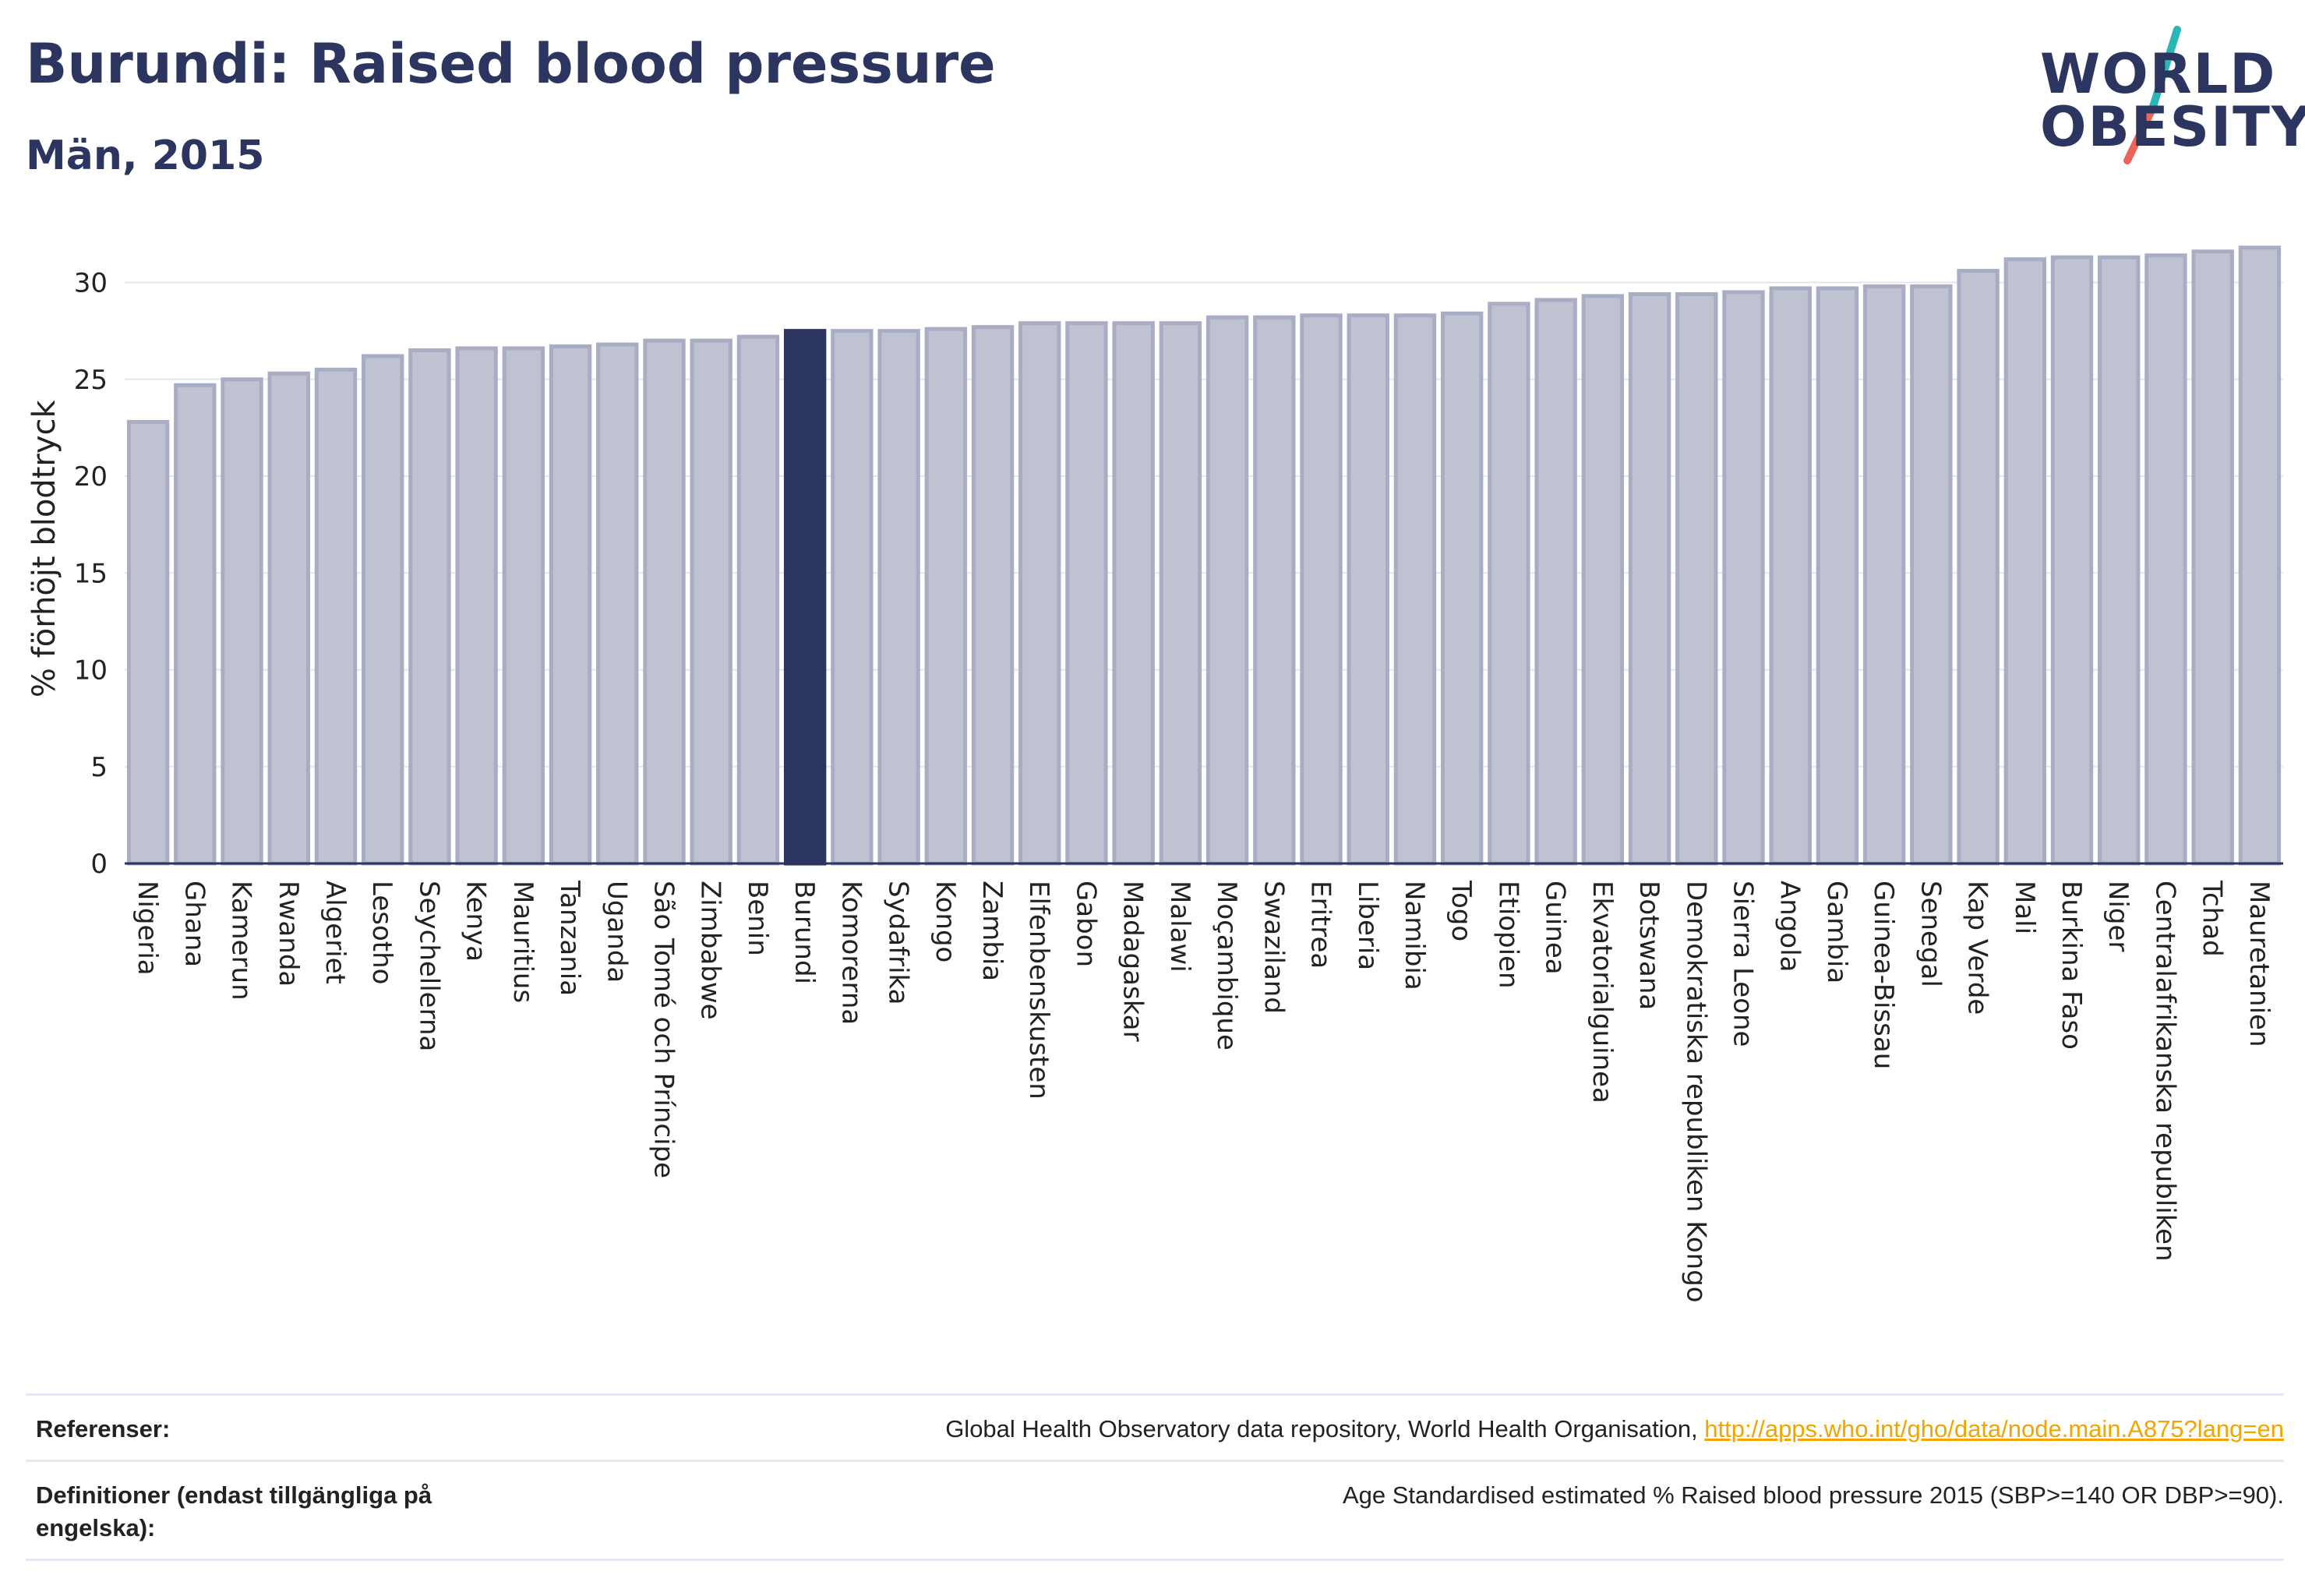  What do you see at coordinates (1367, 925) in the screenshot?
I see `x-tick-label: Liberia` at bounding box center [1367, 925].